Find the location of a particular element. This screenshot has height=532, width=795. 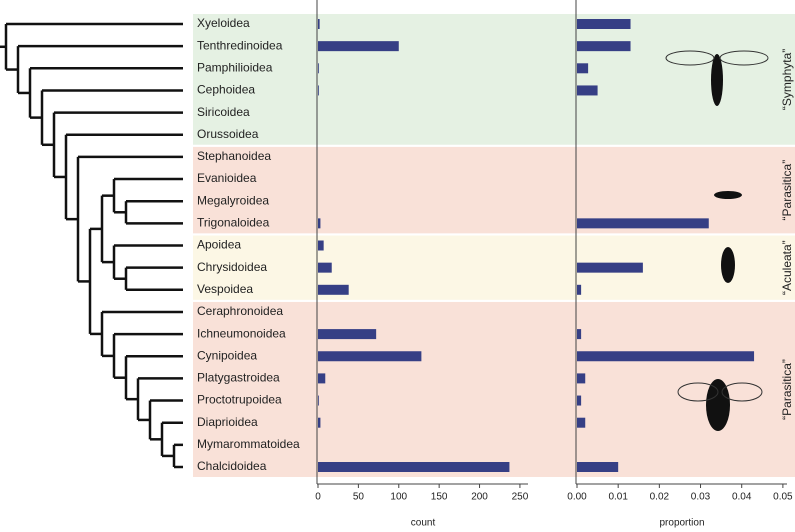

category-label: Apoidea is located at coordinates (219, 245).